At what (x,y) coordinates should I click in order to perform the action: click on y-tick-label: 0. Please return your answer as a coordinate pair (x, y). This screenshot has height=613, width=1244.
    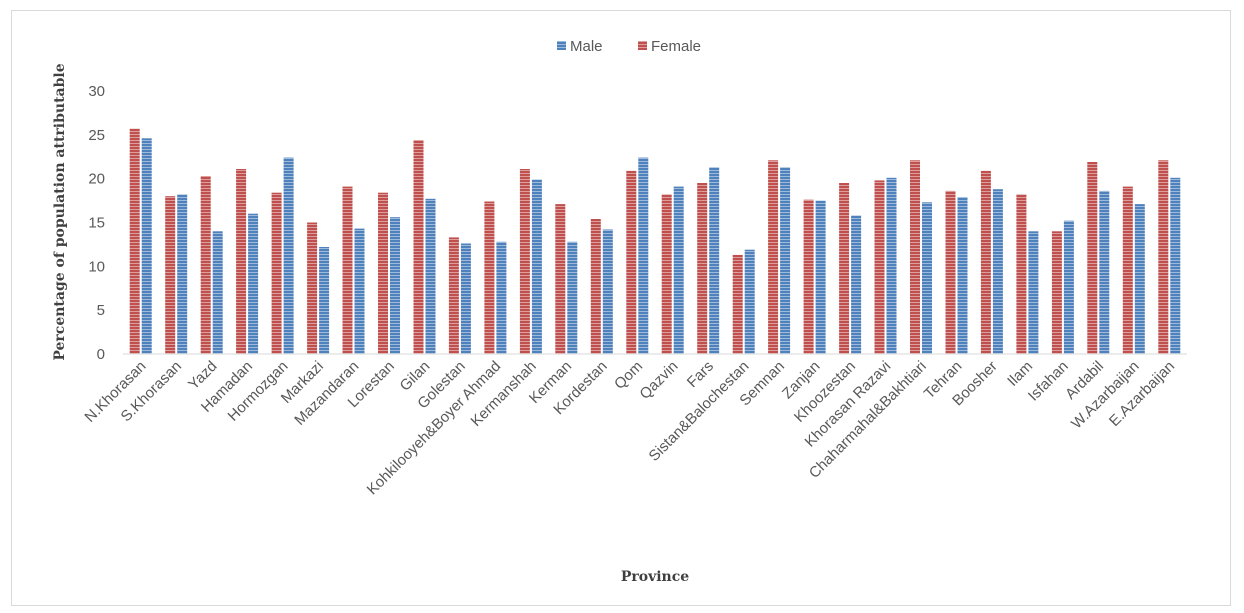
    Looking at the image, I should click on (101, 354).